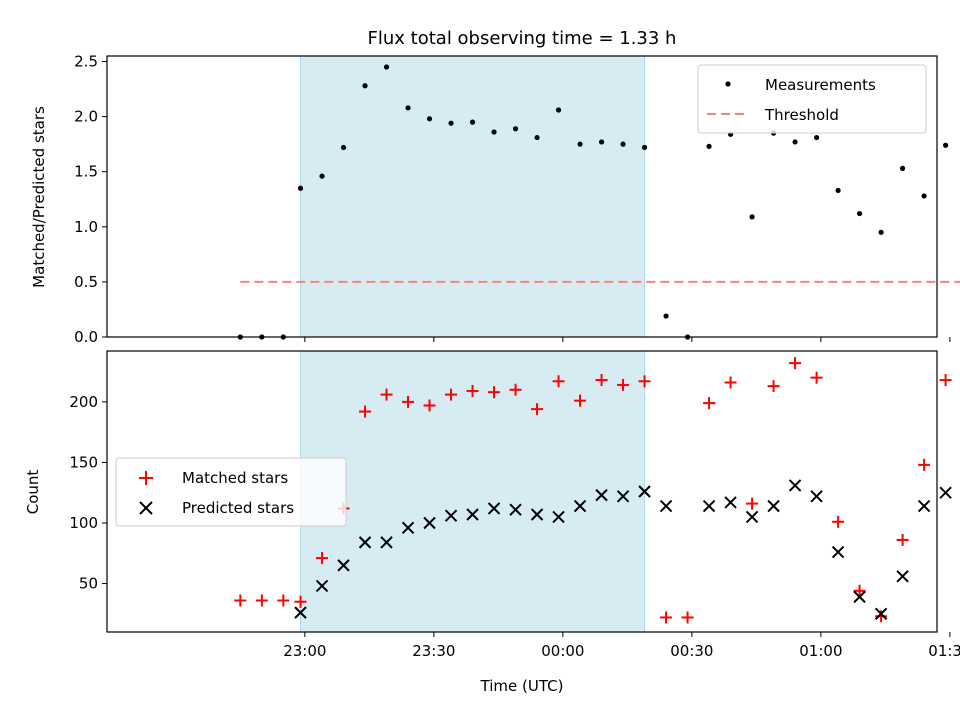  I want to click on predicted-stars-series, so click(623, 550).